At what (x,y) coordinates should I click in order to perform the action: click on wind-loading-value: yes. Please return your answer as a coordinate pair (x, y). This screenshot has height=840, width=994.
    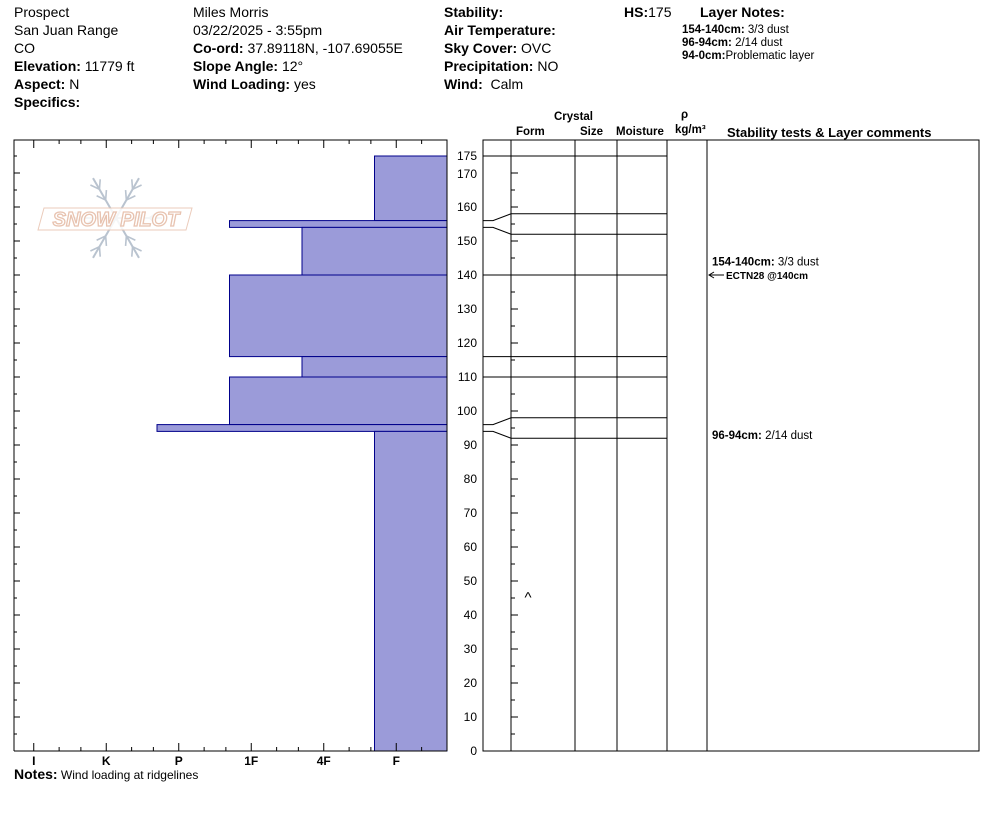
    Looking at the image, I should click on (304, 84).